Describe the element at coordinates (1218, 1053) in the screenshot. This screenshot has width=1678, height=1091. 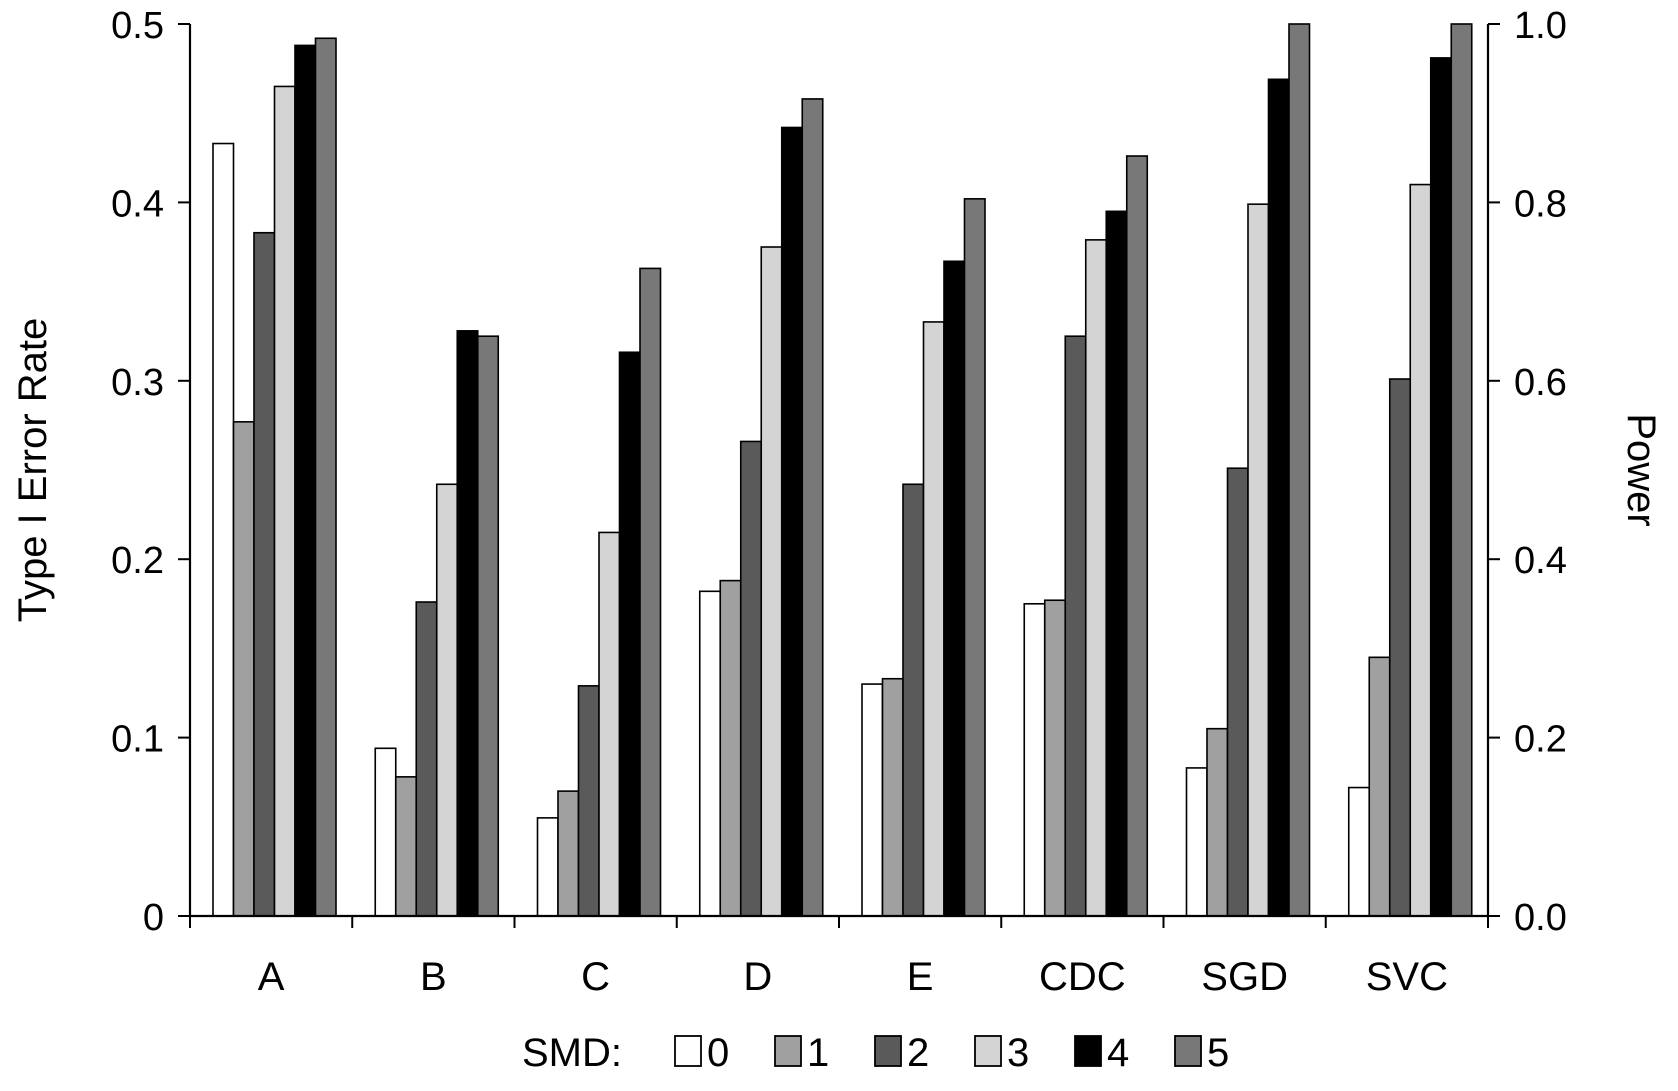
I see `legend-label-smd-5: 5` at that location.